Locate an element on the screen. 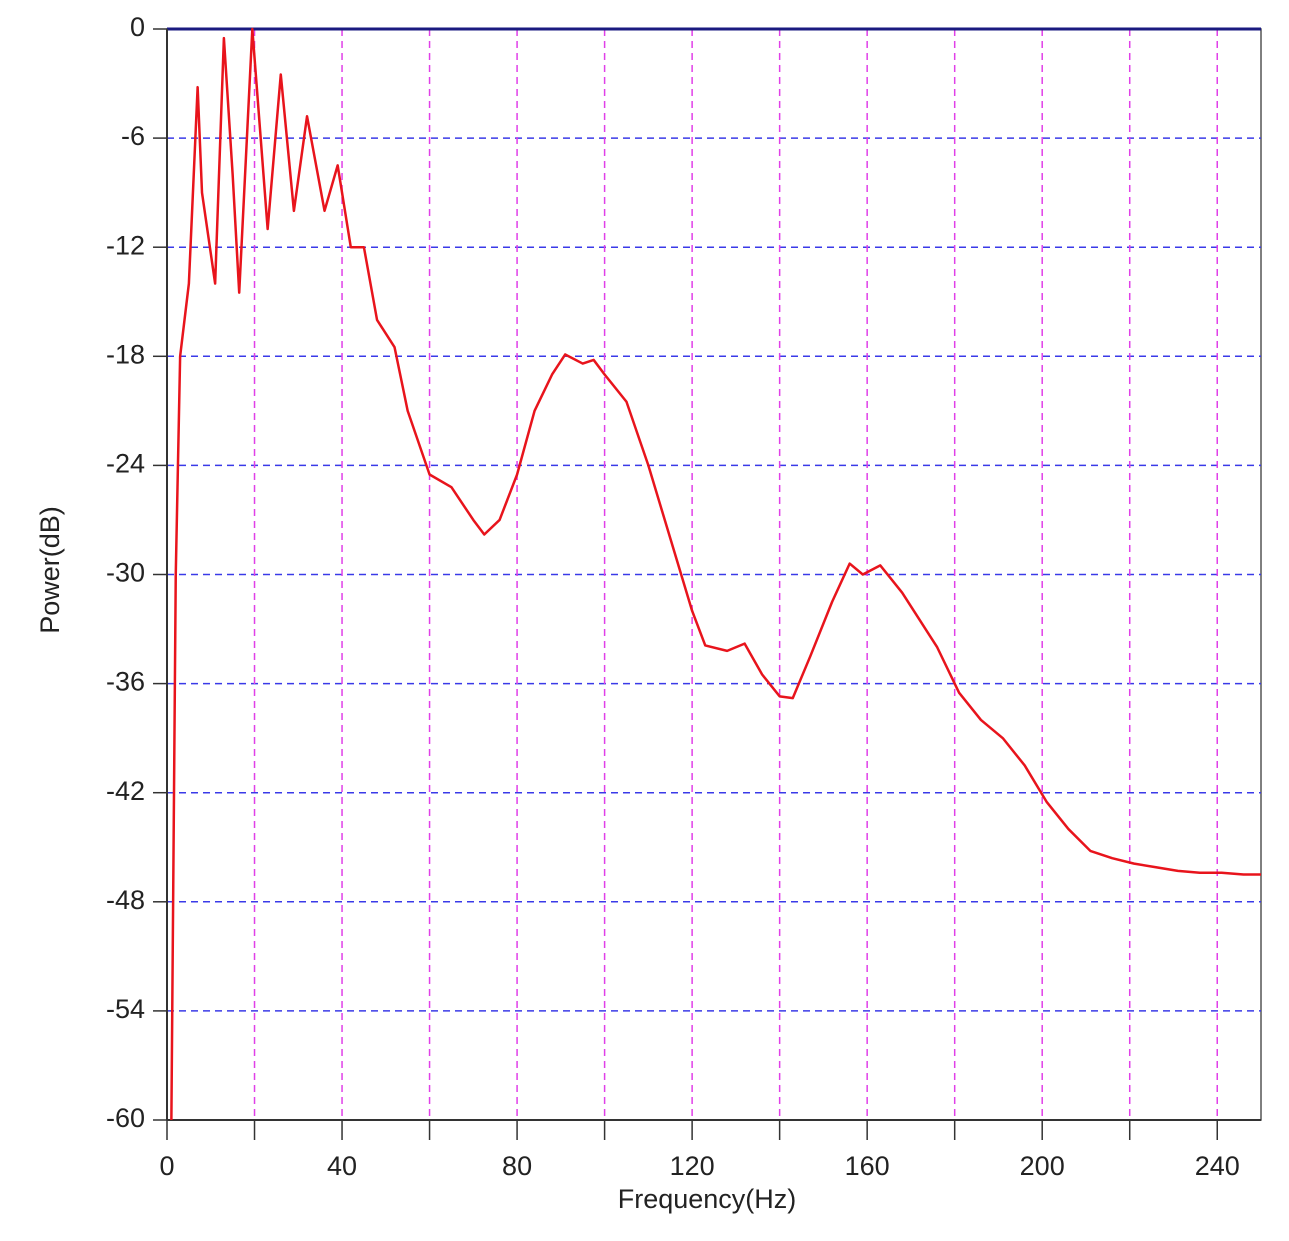 The image size is (1289, 1241). x-tick-label: 120 is located at coordinates (692, 1166).